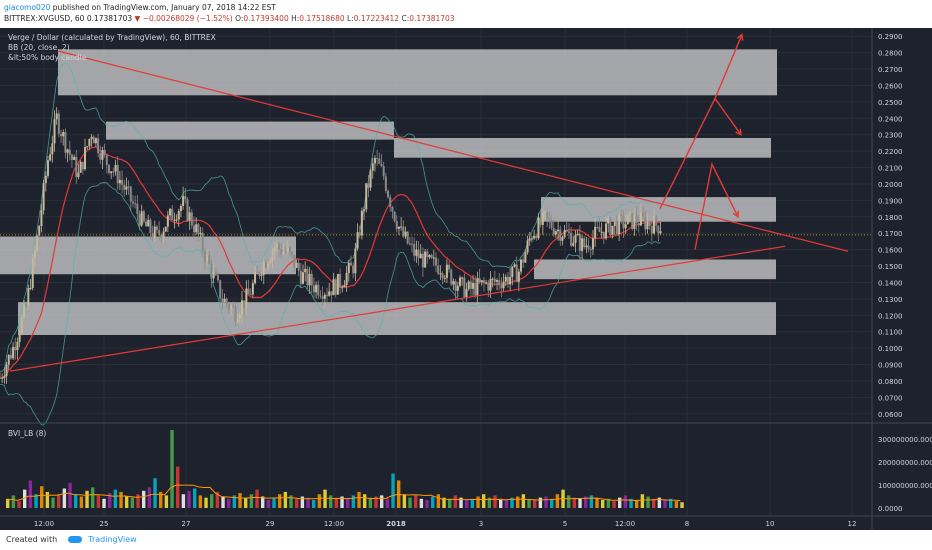 The width and height of the screenshot is (932, 550). I want to click on low-value: 0.17223412, so click(376, 18).